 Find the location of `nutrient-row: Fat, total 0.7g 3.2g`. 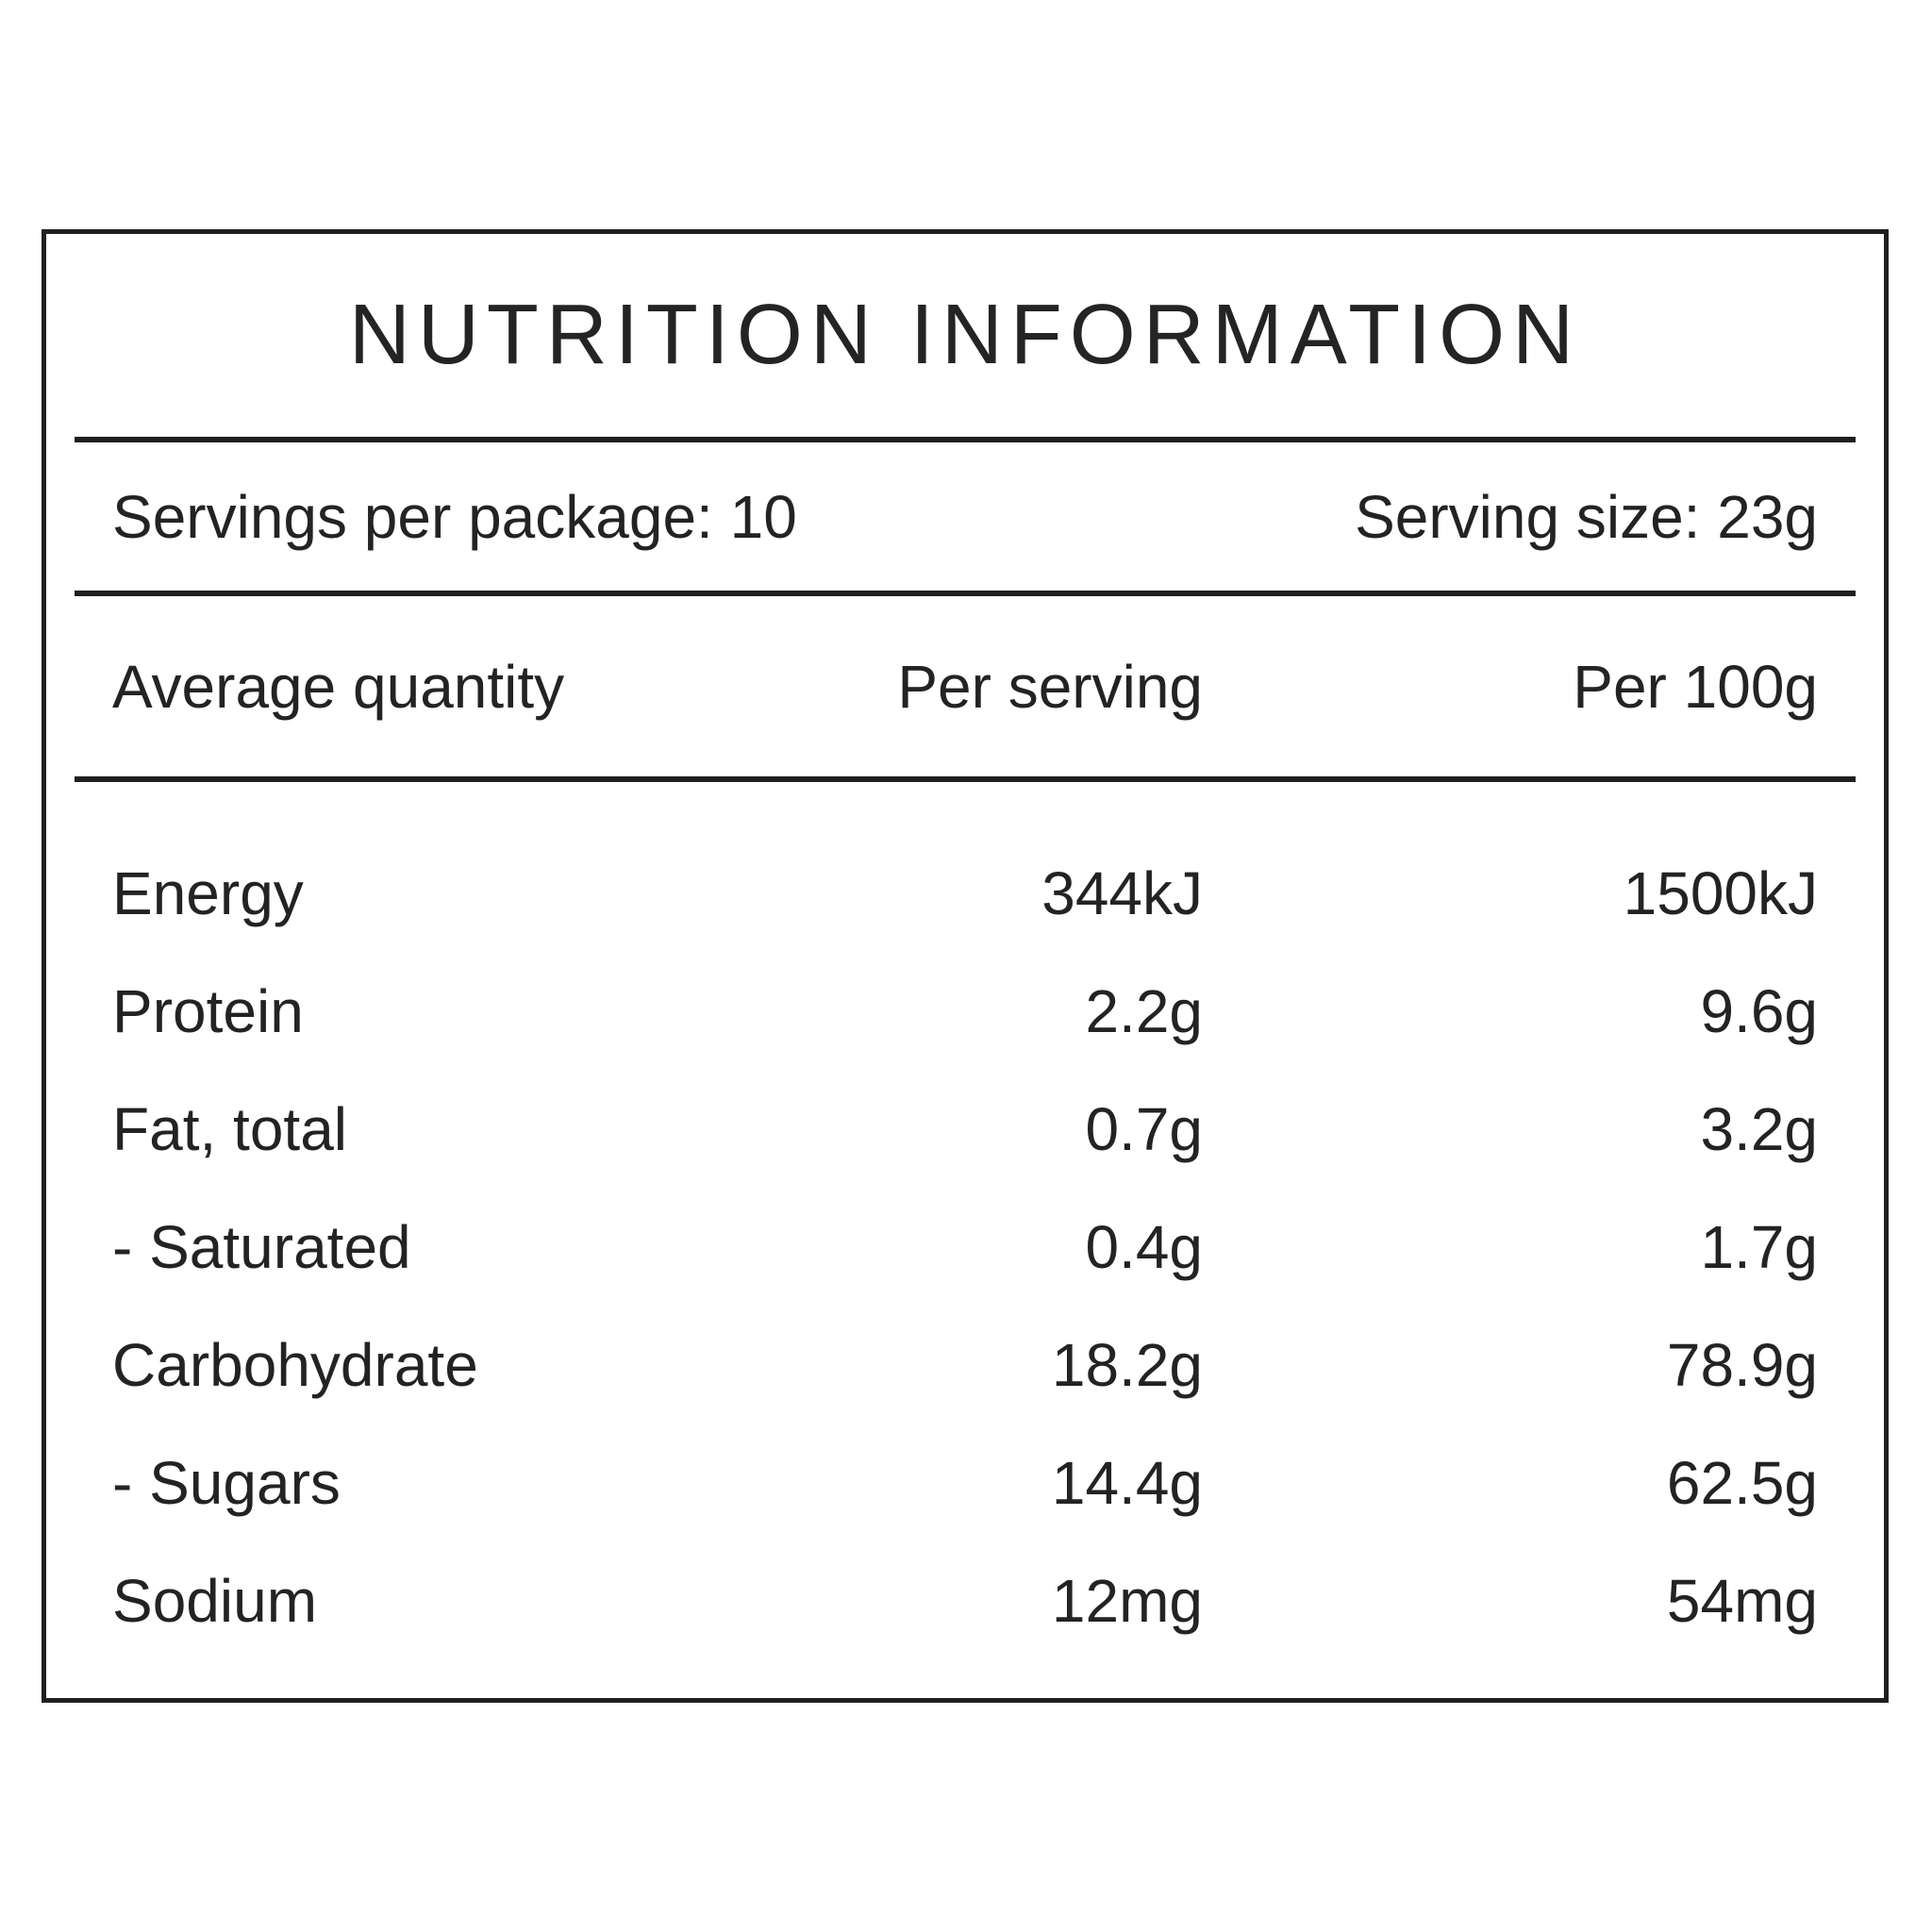

nutrient-row: Fat, total 0.7g 3.2g is located at coordinates (965, 1129).